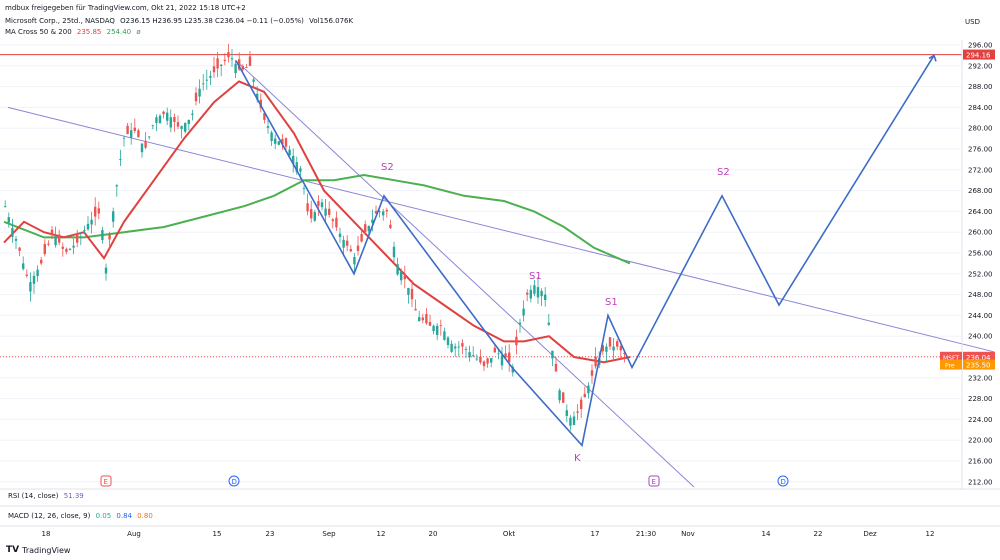 This screenshot has height=560, width=1000. Describe the element at coordinates (980, 420) in the screenshot. I see `price-tick-label: 224.00` at that location.